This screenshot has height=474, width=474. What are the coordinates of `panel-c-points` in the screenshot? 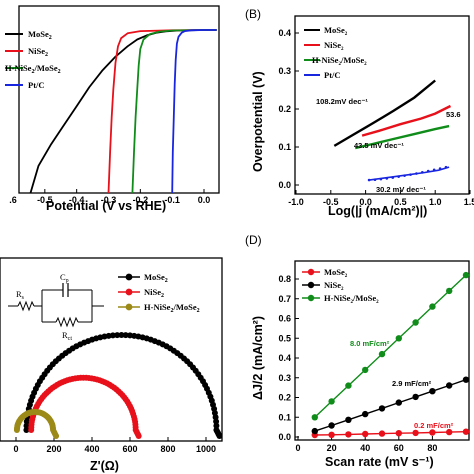 It's located at (118, 385).